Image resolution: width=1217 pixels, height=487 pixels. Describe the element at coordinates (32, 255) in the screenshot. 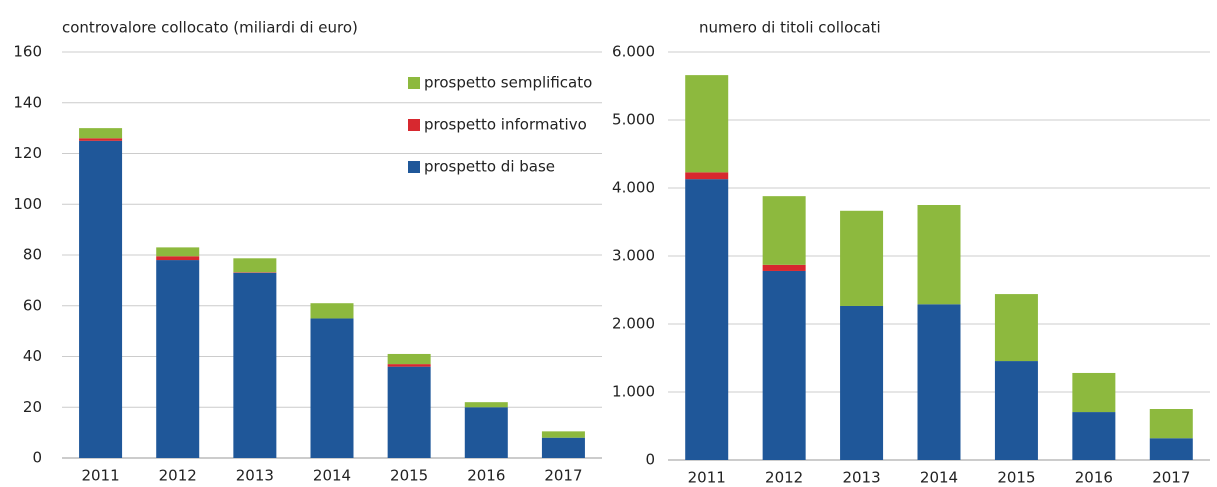

I see `y-tick-label: 80` at that location.